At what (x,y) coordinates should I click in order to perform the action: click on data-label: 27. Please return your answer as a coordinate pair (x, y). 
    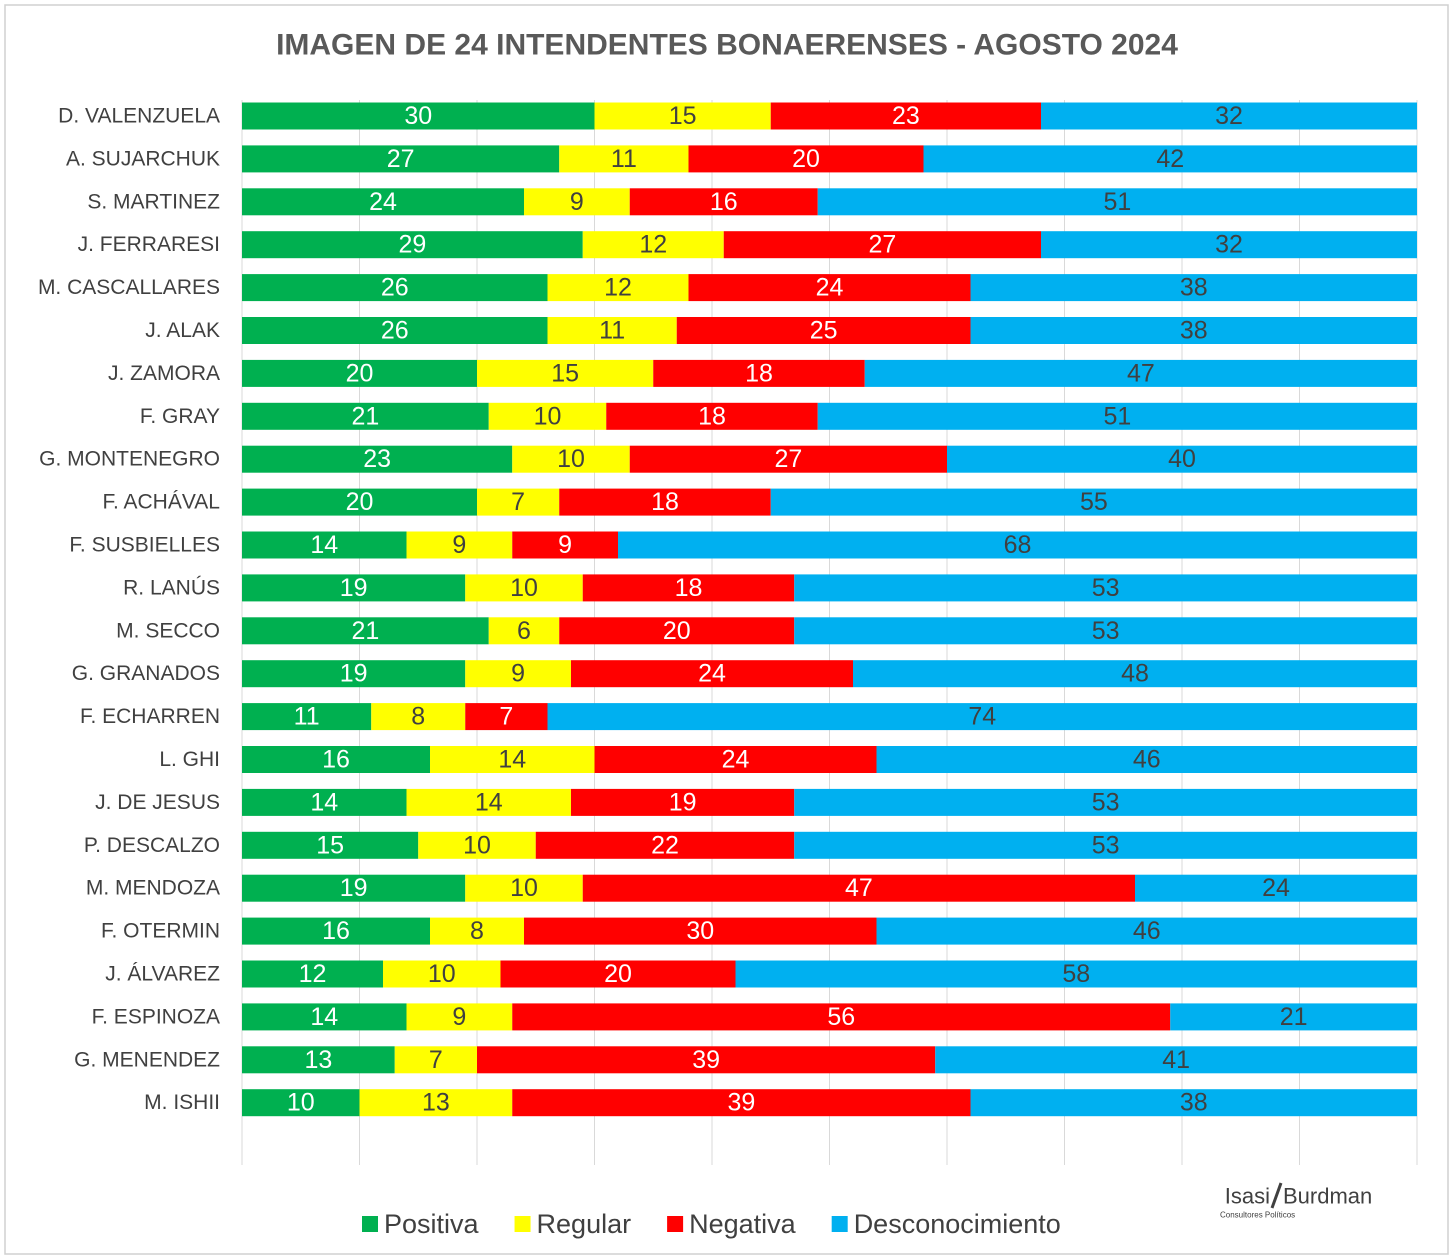
    Looking at the image, I should click on (788, 459).